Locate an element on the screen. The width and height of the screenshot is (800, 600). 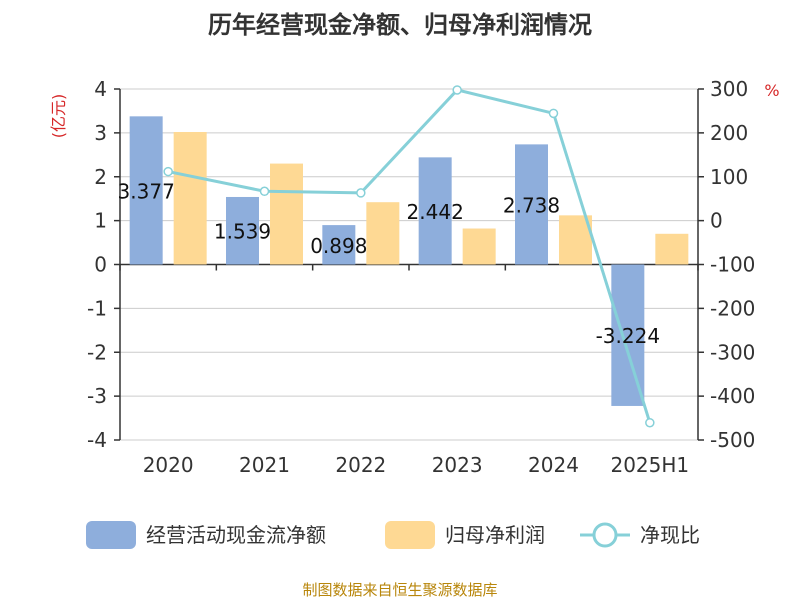
ratio-point-2020 is located at coordinates (168, 171).